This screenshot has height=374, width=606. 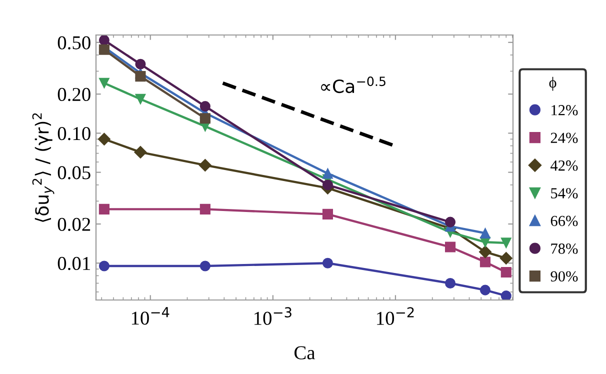 What do you see at coordinates (564, 165) in the screenshot?
I see `legend-label: 42%` at bounding box center [564, 165].